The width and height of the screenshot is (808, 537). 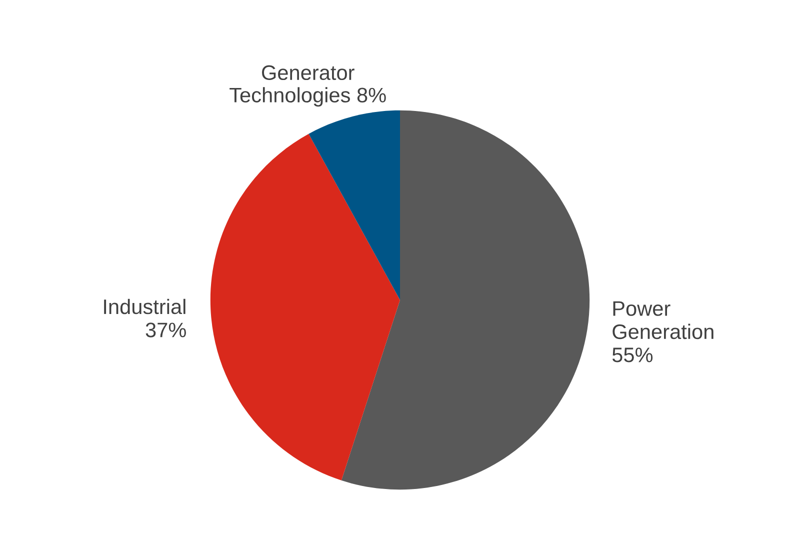 What do you see at coordinates (145, 306) in the screenshot?
I see `slice-label: Industrial` at bounding box center [145, 306].